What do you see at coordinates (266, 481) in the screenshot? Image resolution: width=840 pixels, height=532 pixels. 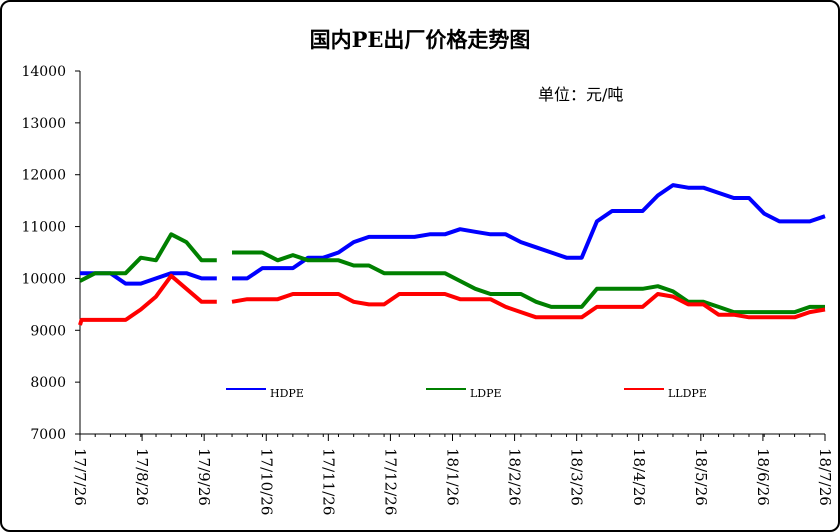 I see `x-tick-label: 17/10/26` at bounding box center [266, 481].